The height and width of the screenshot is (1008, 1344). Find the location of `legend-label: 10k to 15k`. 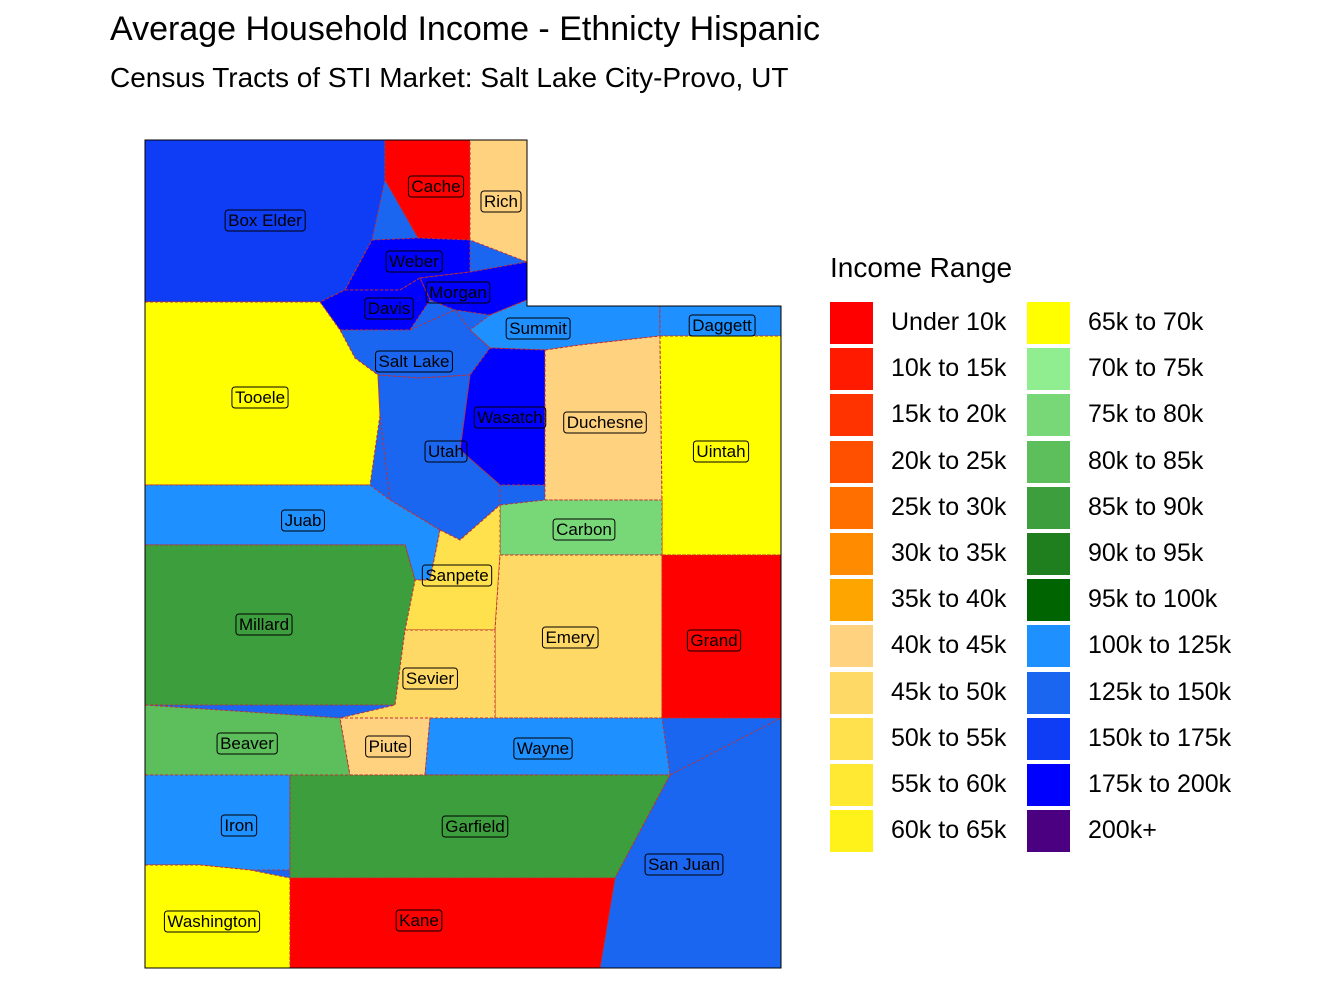

legend-label: 10k to 15k is located at coordinates (949, 368).